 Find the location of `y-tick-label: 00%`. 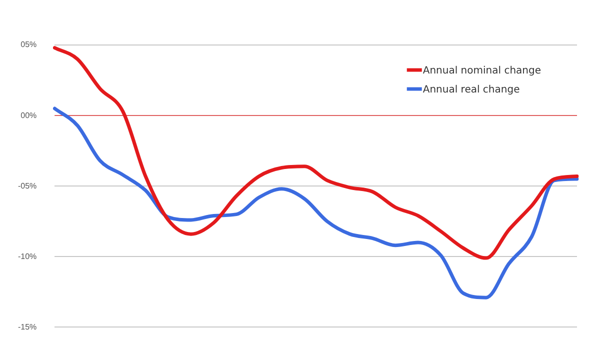

y-tick-label: 00% is located at coordinates (28, 115).